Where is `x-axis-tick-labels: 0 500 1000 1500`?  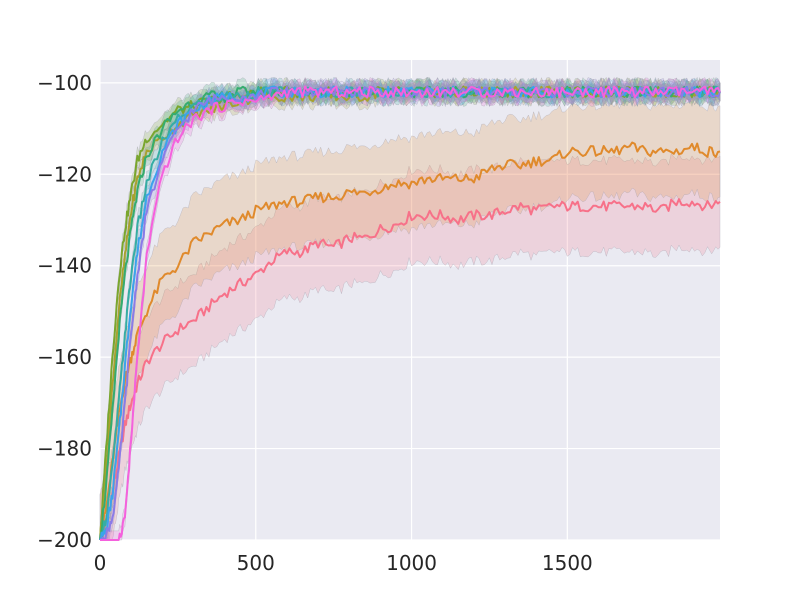 x-axis-tick-labels: 0 500 1000 1500 is located at coordinates (343, 563).